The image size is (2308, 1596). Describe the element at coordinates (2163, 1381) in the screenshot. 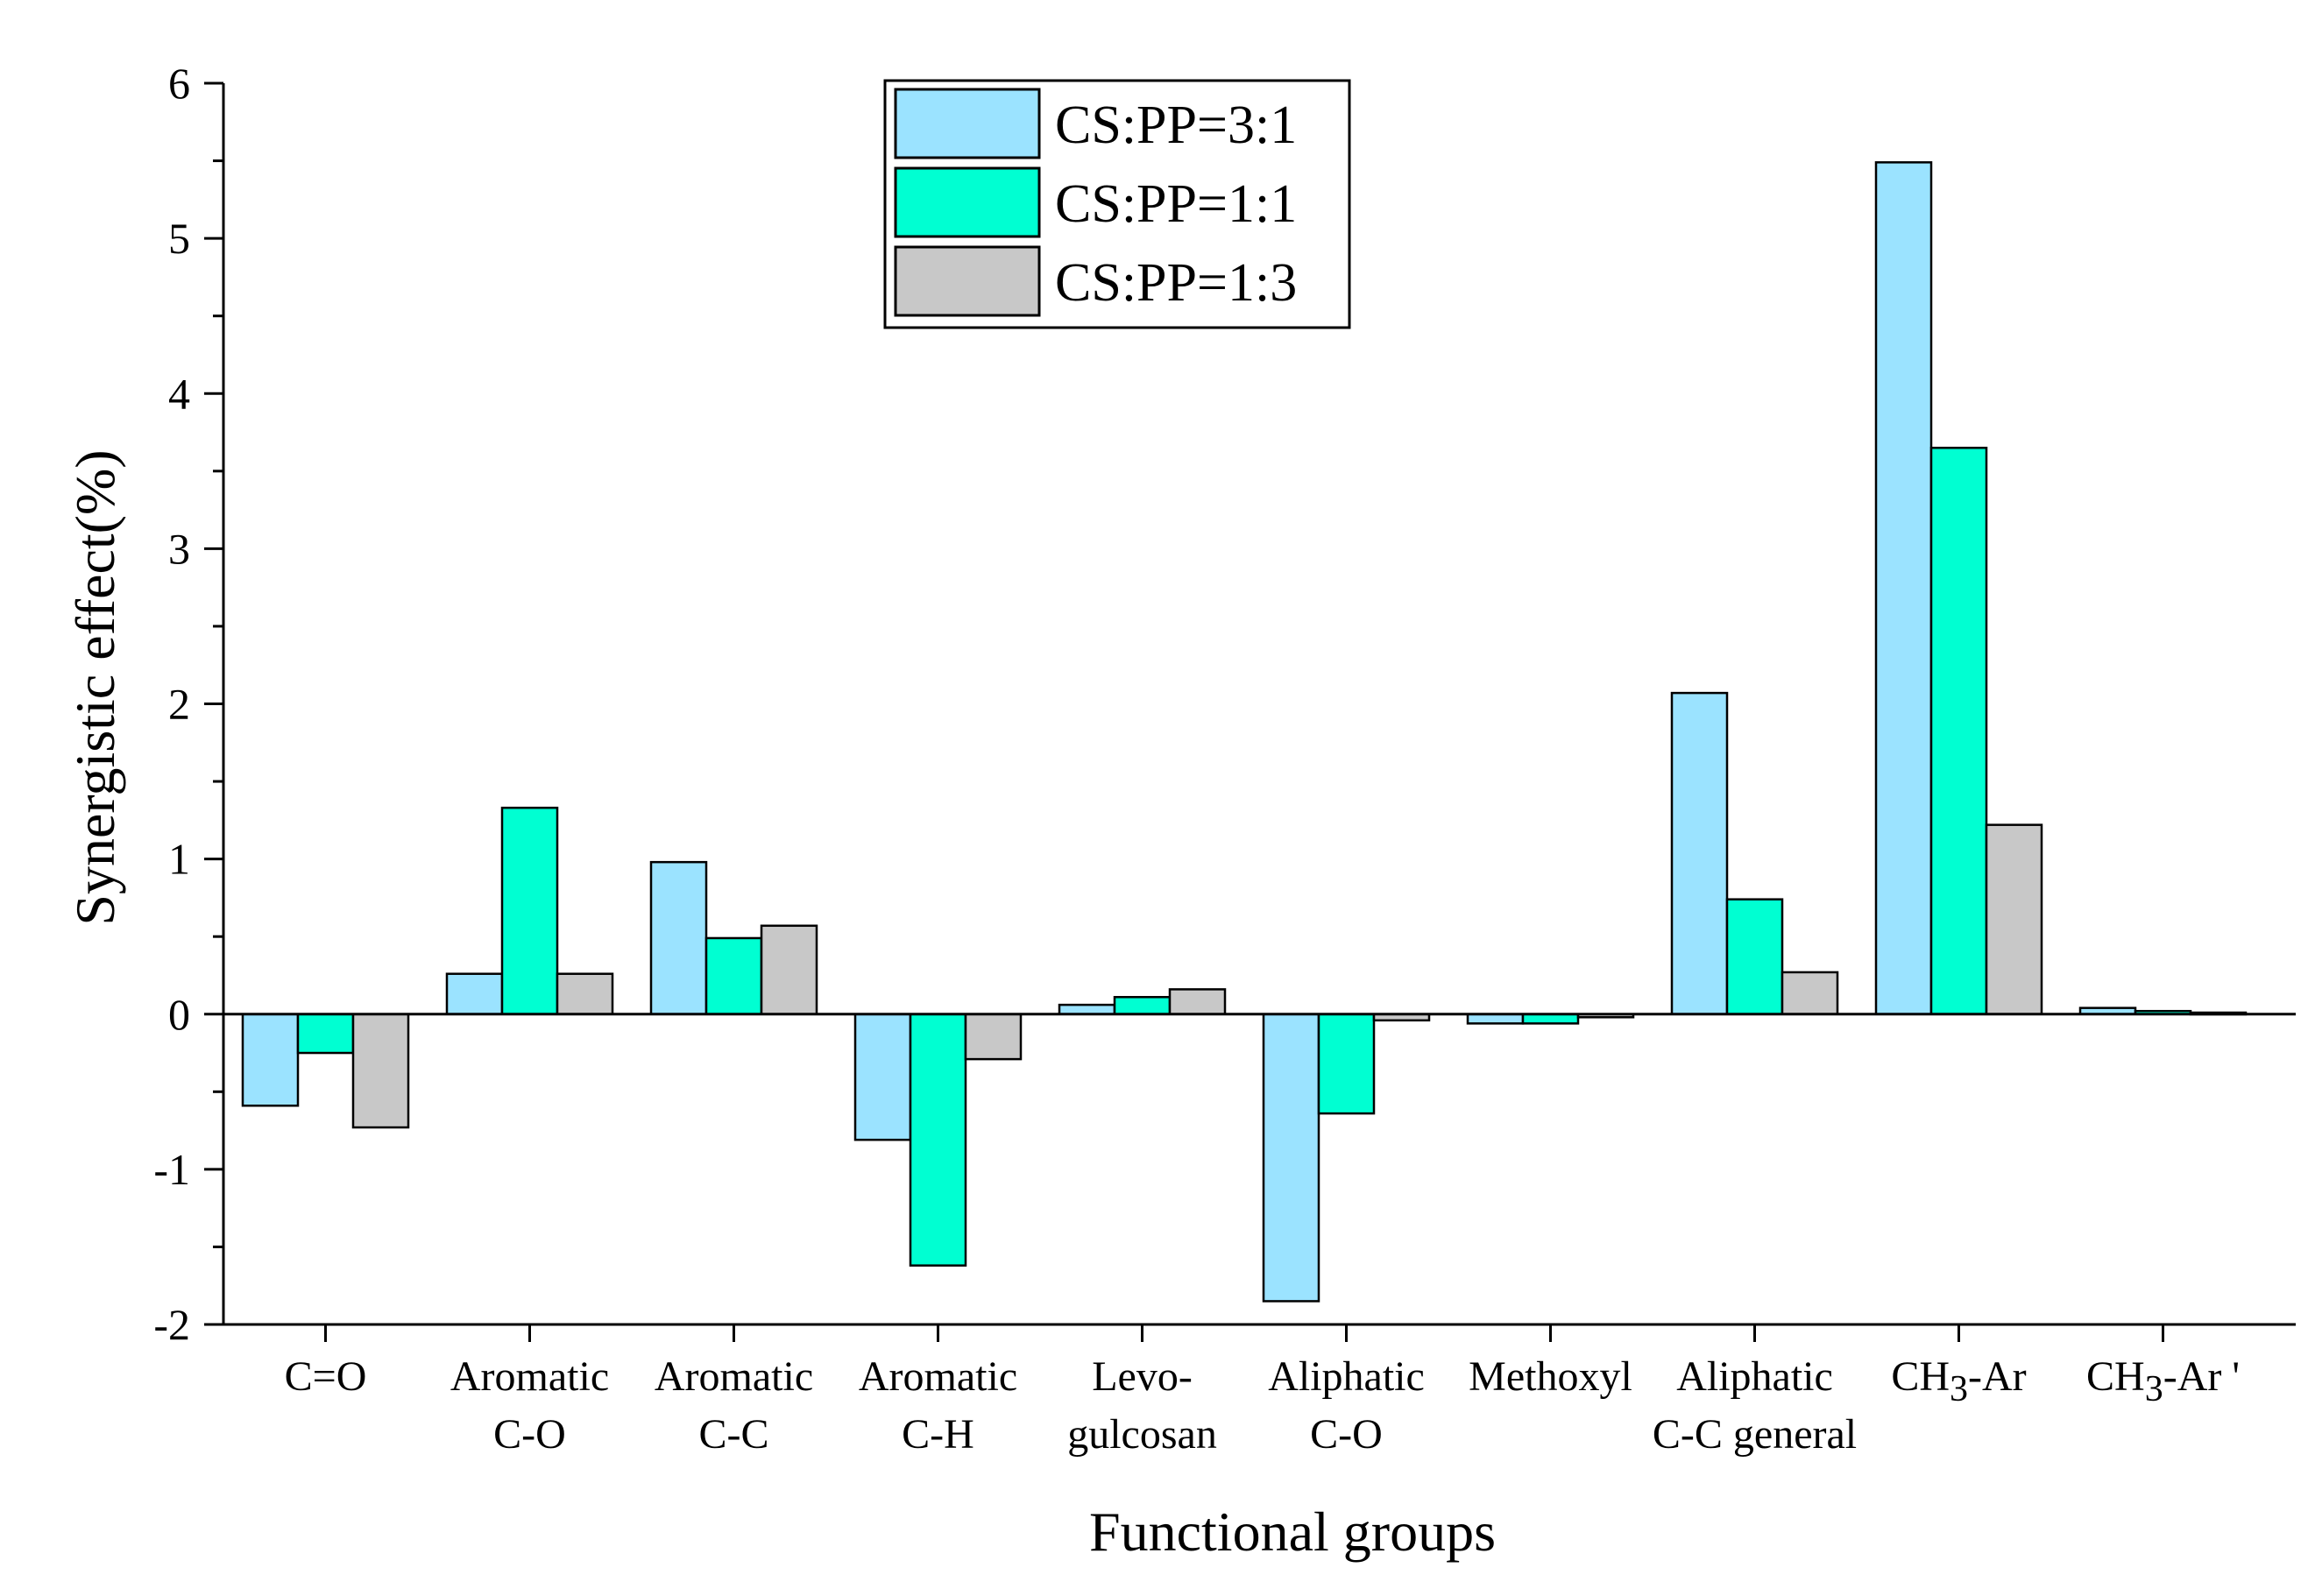

I see `x-tick-label: CH3-Ar '` at that location.